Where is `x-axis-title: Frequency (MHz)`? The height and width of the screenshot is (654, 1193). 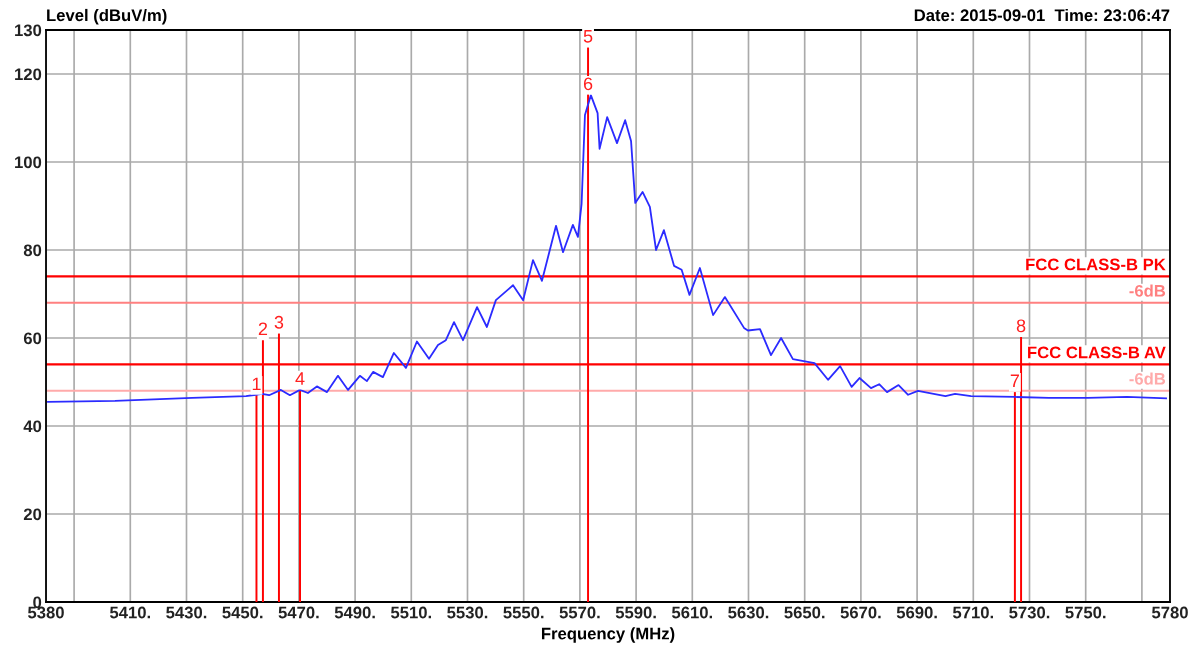 x-axis-title: Frequency (MHz) is located at coordinates (608, 635).